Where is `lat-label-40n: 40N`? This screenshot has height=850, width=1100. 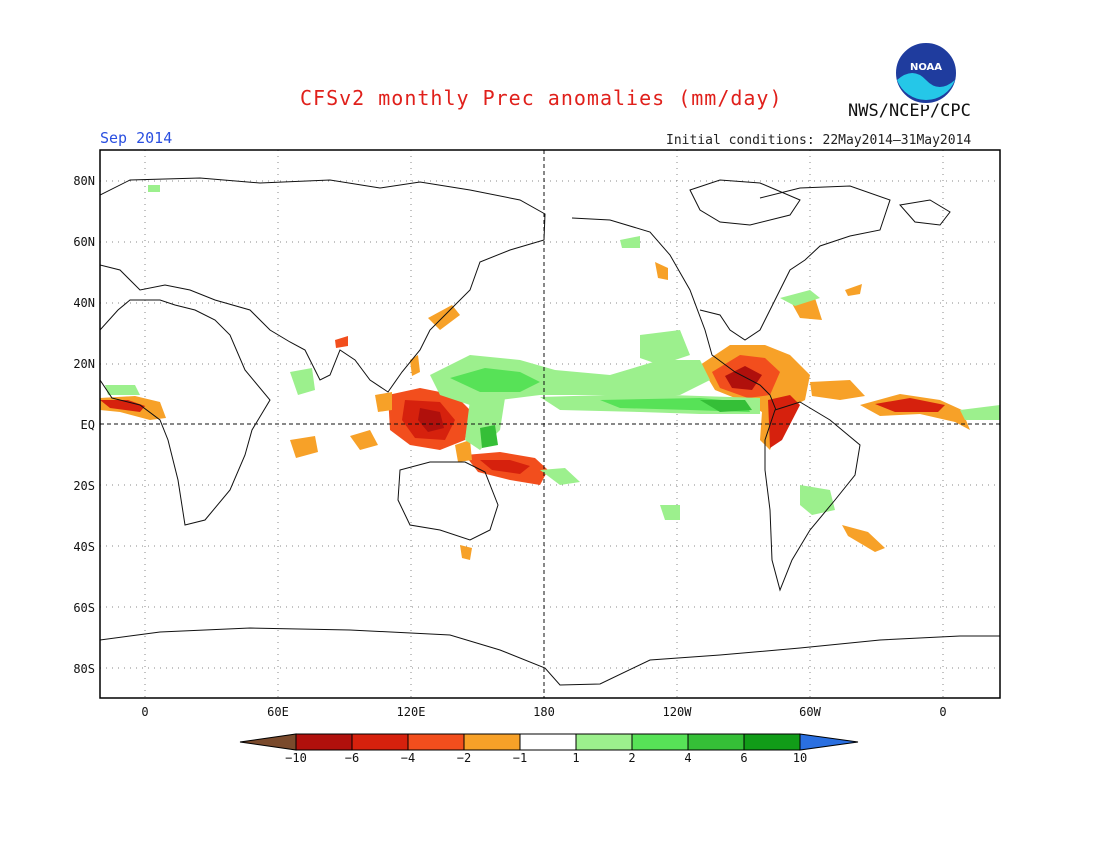 lat-label-40n: 40N is located at coordinates (84, 303).